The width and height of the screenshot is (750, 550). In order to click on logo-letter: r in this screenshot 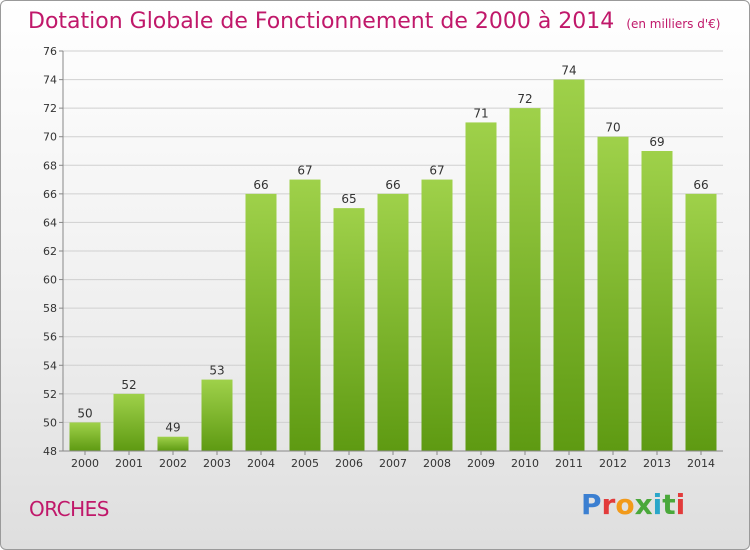, I will do `click(608, 504)`.